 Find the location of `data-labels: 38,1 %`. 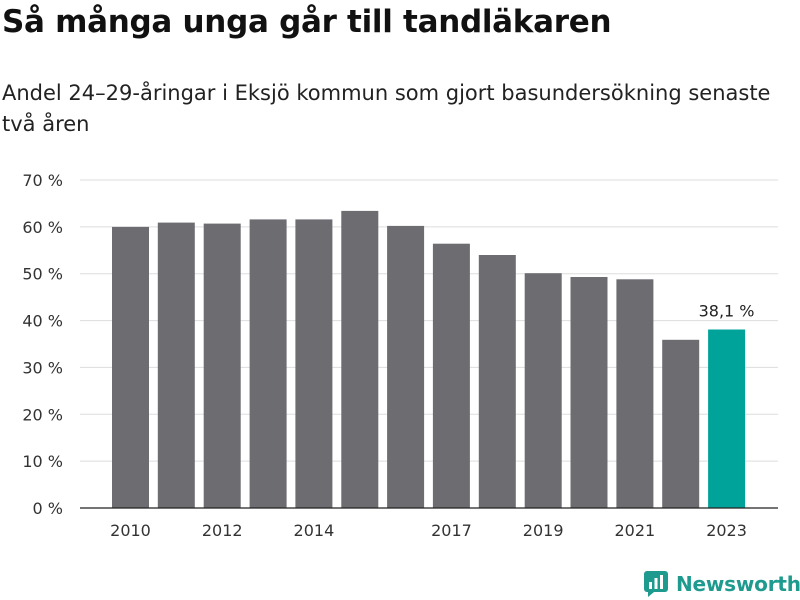

data-labels: 38,1 % is located at coordinates (727, 310).